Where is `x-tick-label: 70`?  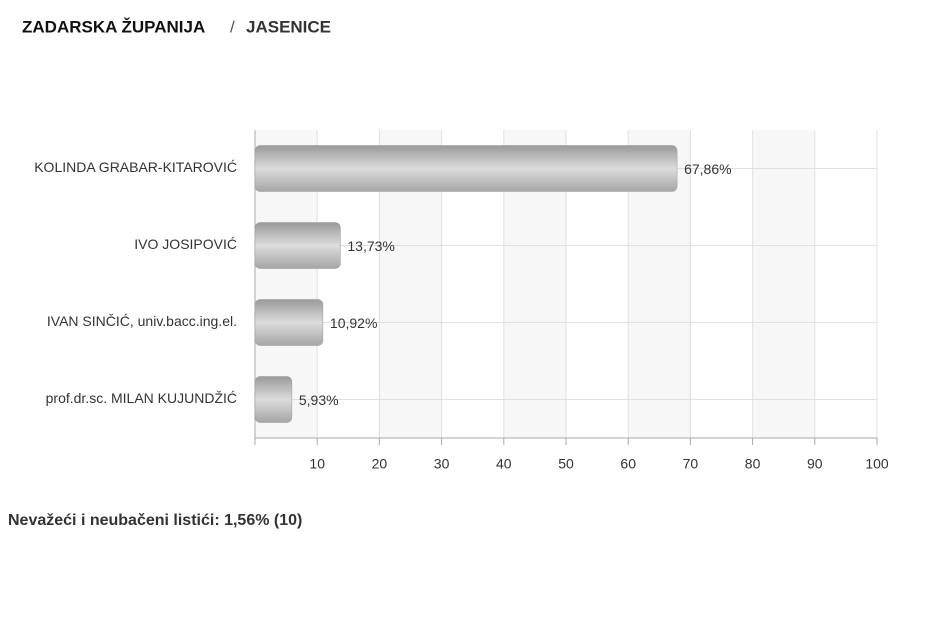 x-tick-label: 70 is located at coordinates (691, 464).